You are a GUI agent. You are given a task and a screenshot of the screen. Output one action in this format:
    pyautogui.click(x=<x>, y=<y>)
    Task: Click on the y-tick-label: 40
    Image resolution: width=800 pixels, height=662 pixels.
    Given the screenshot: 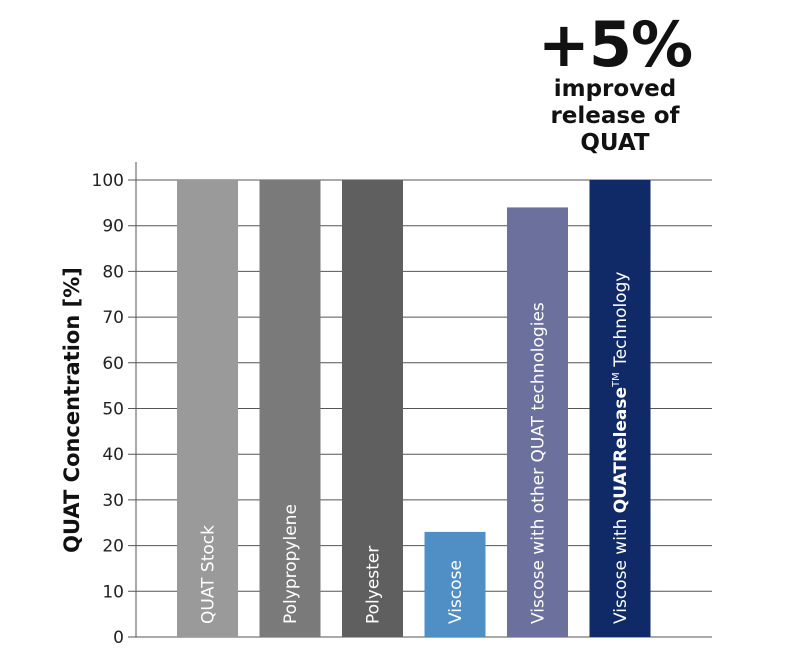 What is the action you would take?
    pyautogui.click(x=113, y=455)
    